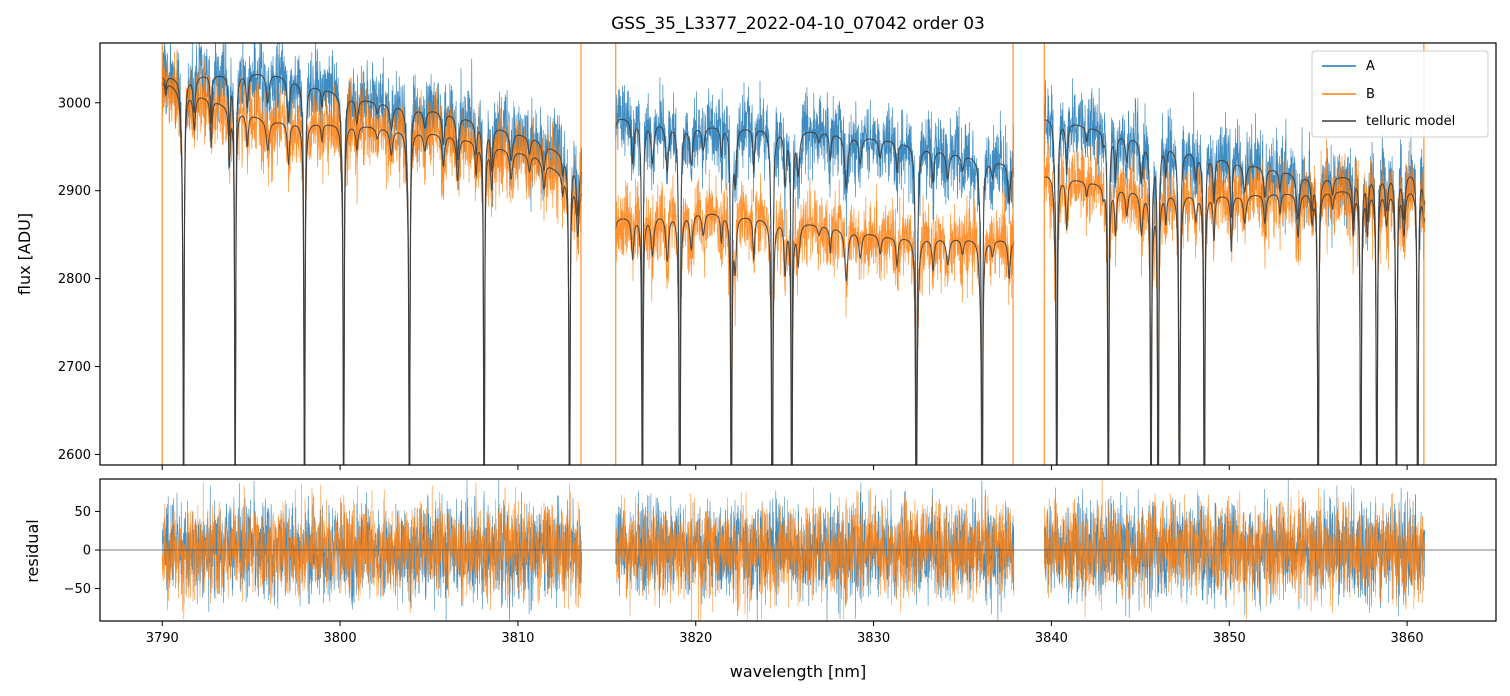  What do you see at coordinates (1051, 638) in the screenshot?
I see `bottom-x-tick-label: 3840` at bounding box center [1051, 638].